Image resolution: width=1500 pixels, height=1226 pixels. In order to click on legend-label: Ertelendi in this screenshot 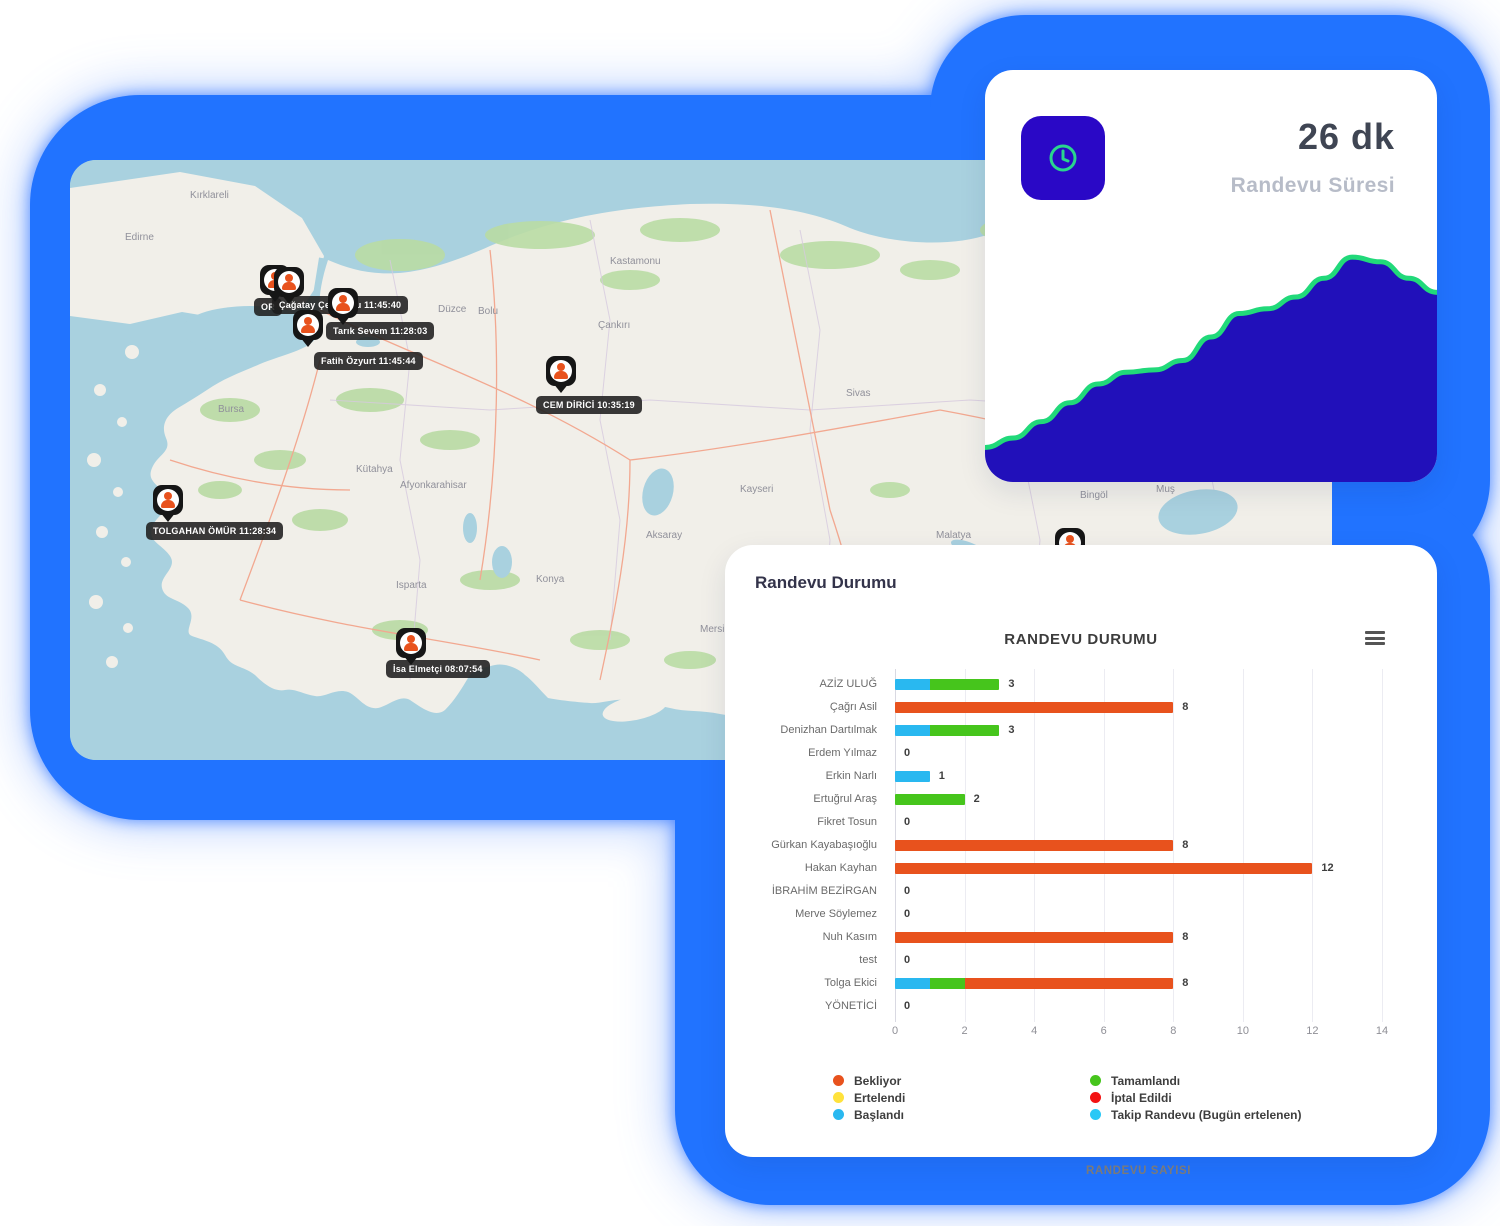, I will do `click(880, 1097)`.